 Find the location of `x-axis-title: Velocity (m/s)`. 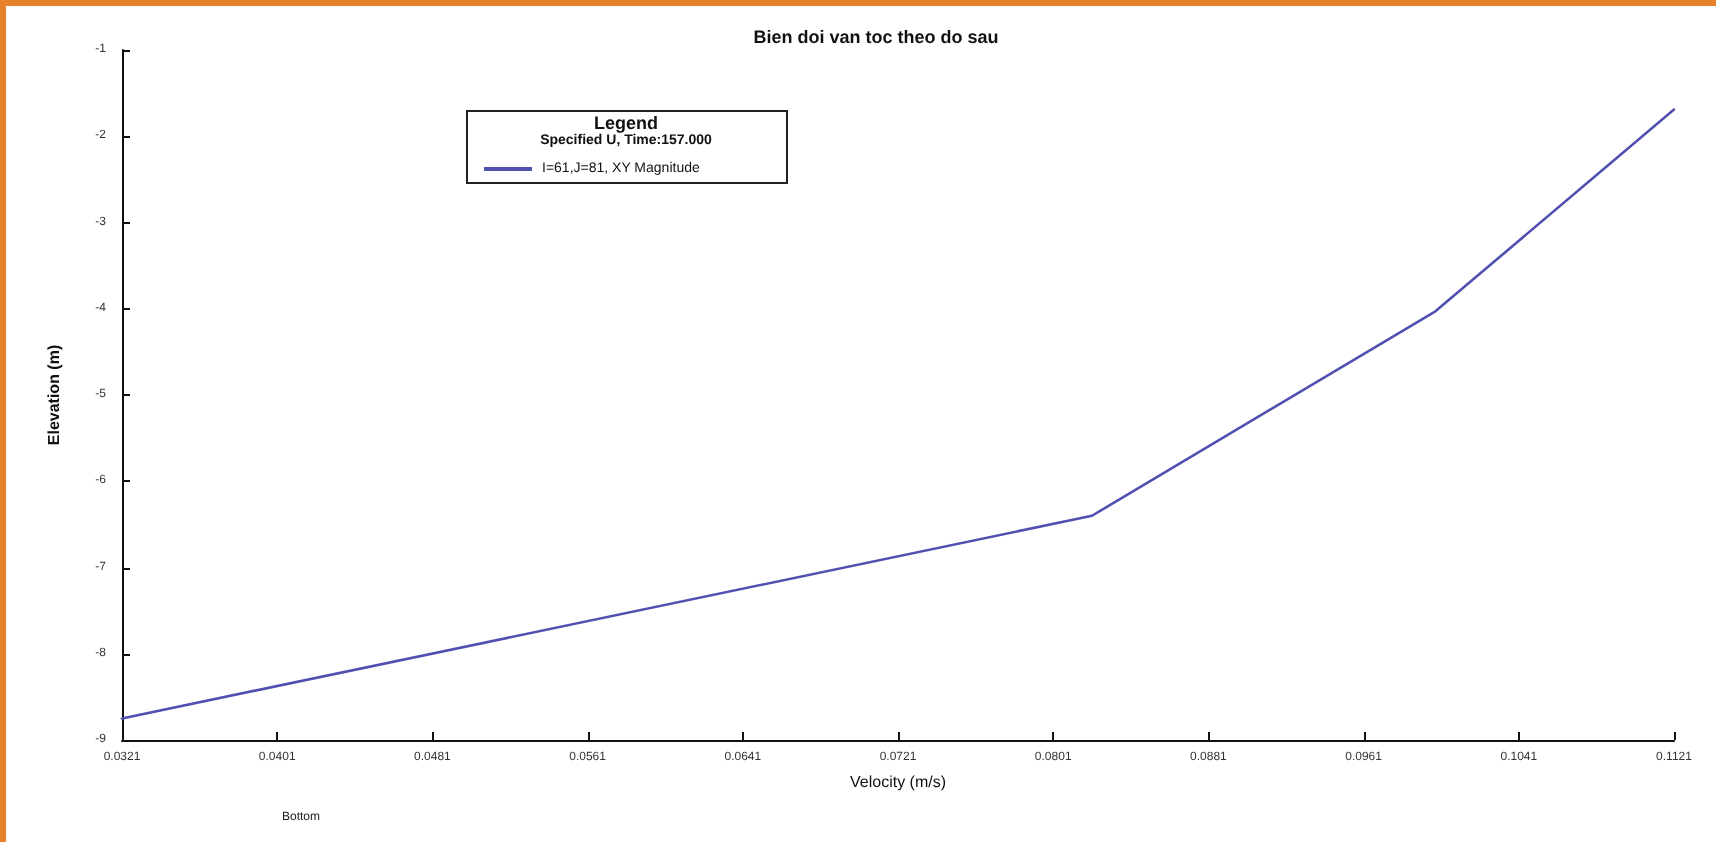

x-axis-title: Velocity (m/s) is located at coordinates (898, 781).